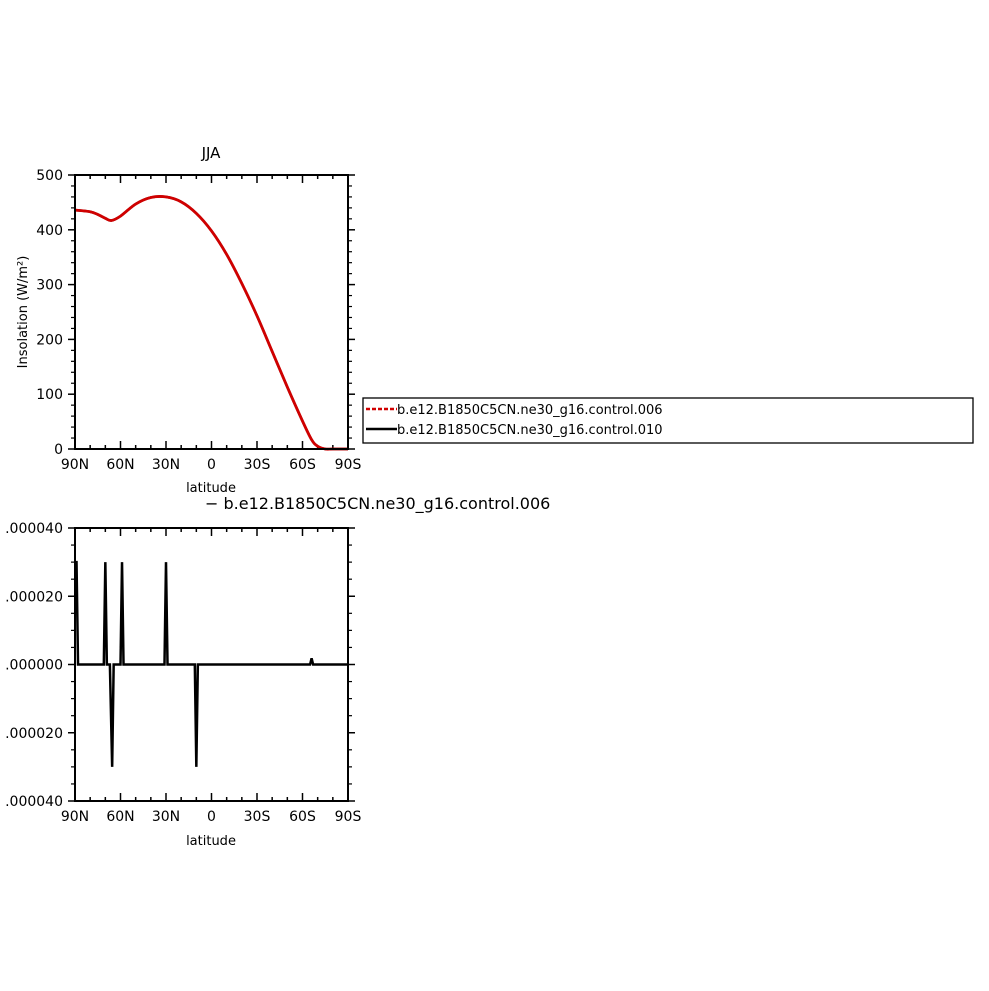 This screenshot has height=991, width=989. What do you see at coordinates (530, 430) in the screenshot?
I see `legend-label-010: b.e12.B1850C5CN.ne30_g16.control.010` at bounding box center [530, 430].